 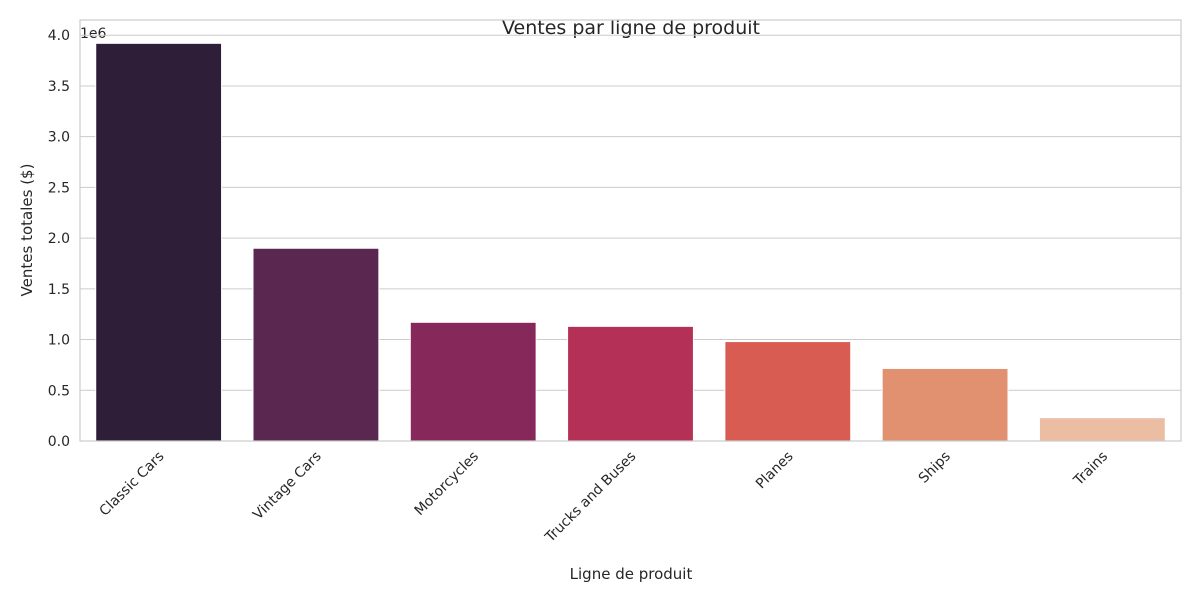 What do you see at coordinates (59, 188) in the screenshot?
I see `y-tick-label: 2.5` at bounding box center [59, 188].